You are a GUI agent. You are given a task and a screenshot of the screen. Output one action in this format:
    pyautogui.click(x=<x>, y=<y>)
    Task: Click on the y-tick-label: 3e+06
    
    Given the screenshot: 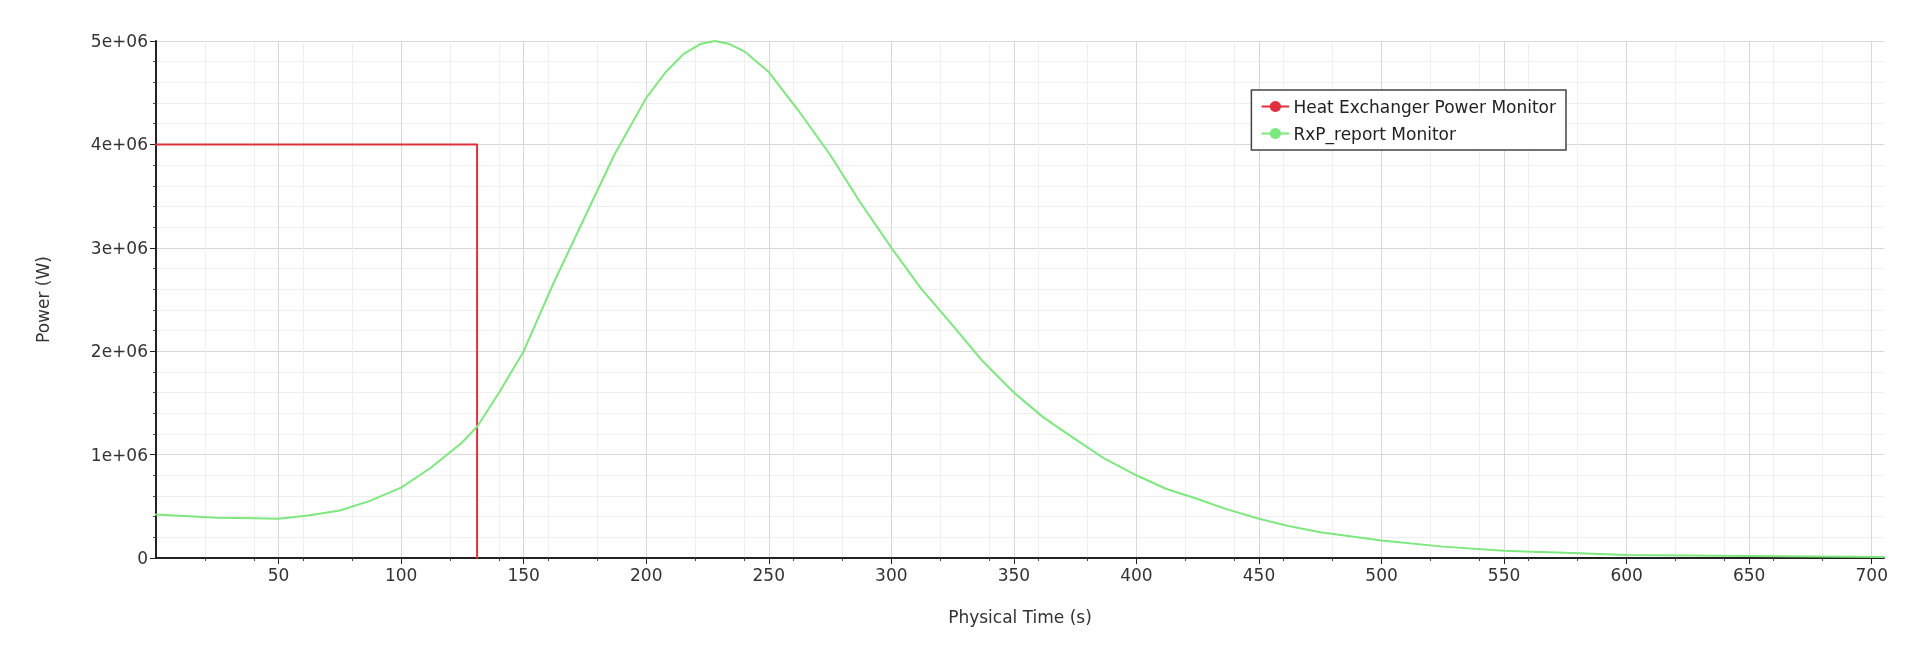 What is the action you would take?
    pyautogui.click(x=119, y=247)
    